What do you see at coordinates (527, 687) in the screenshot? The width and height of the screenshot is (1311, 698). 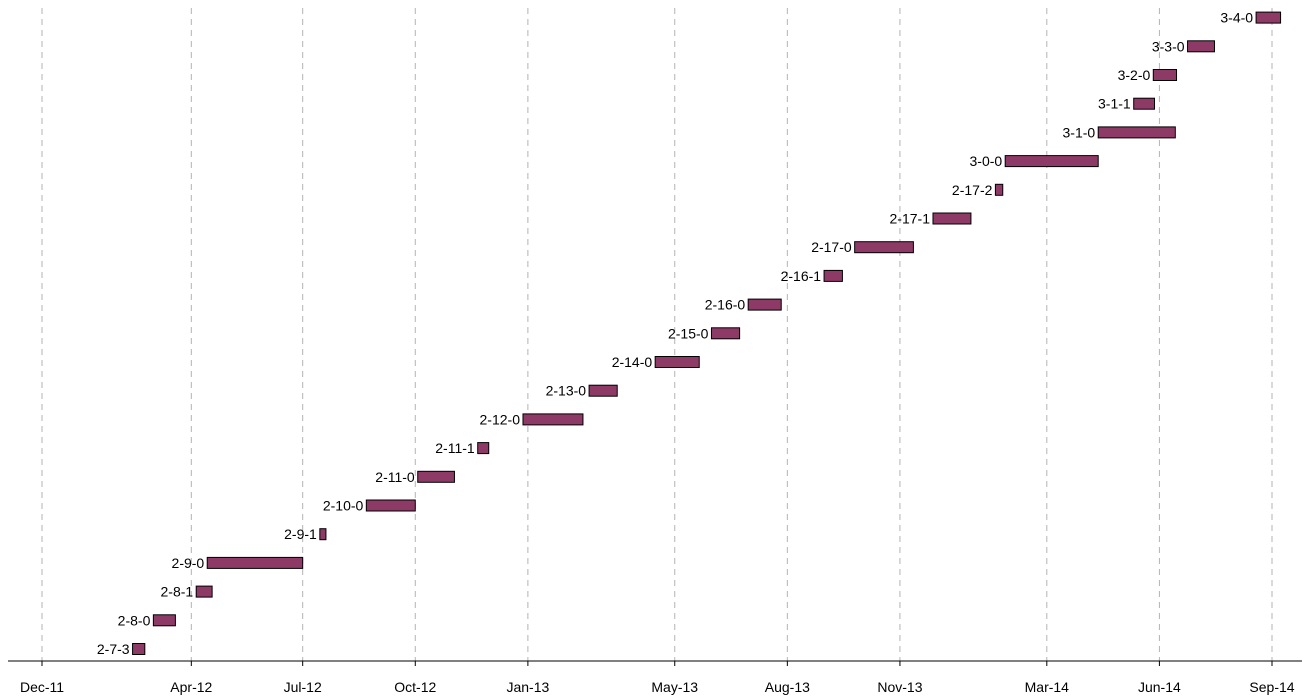 I see `x-tick-label: Jan-13` at bounding box center [527, 687].